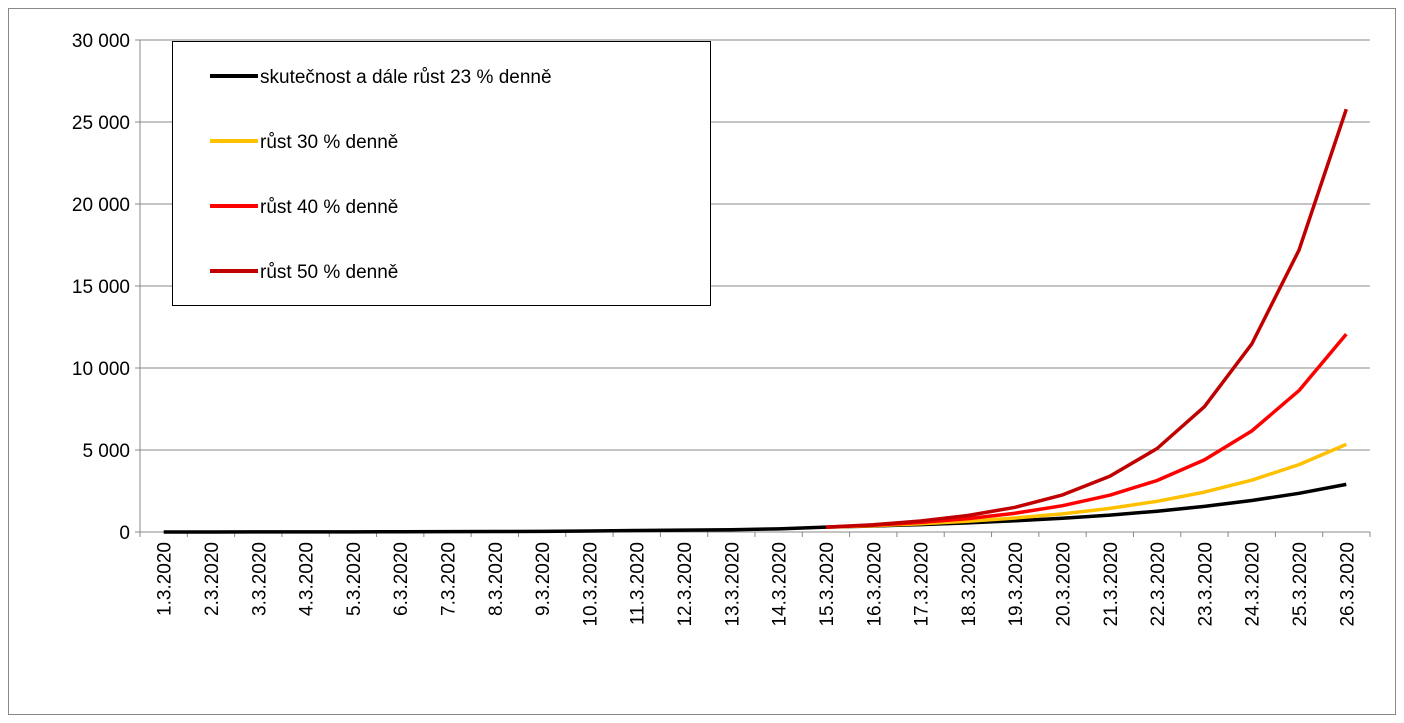 The height and width of the screenshot is (723, 1404). I want to click on legend-label: růst 50 % denně, so click(329, 272).